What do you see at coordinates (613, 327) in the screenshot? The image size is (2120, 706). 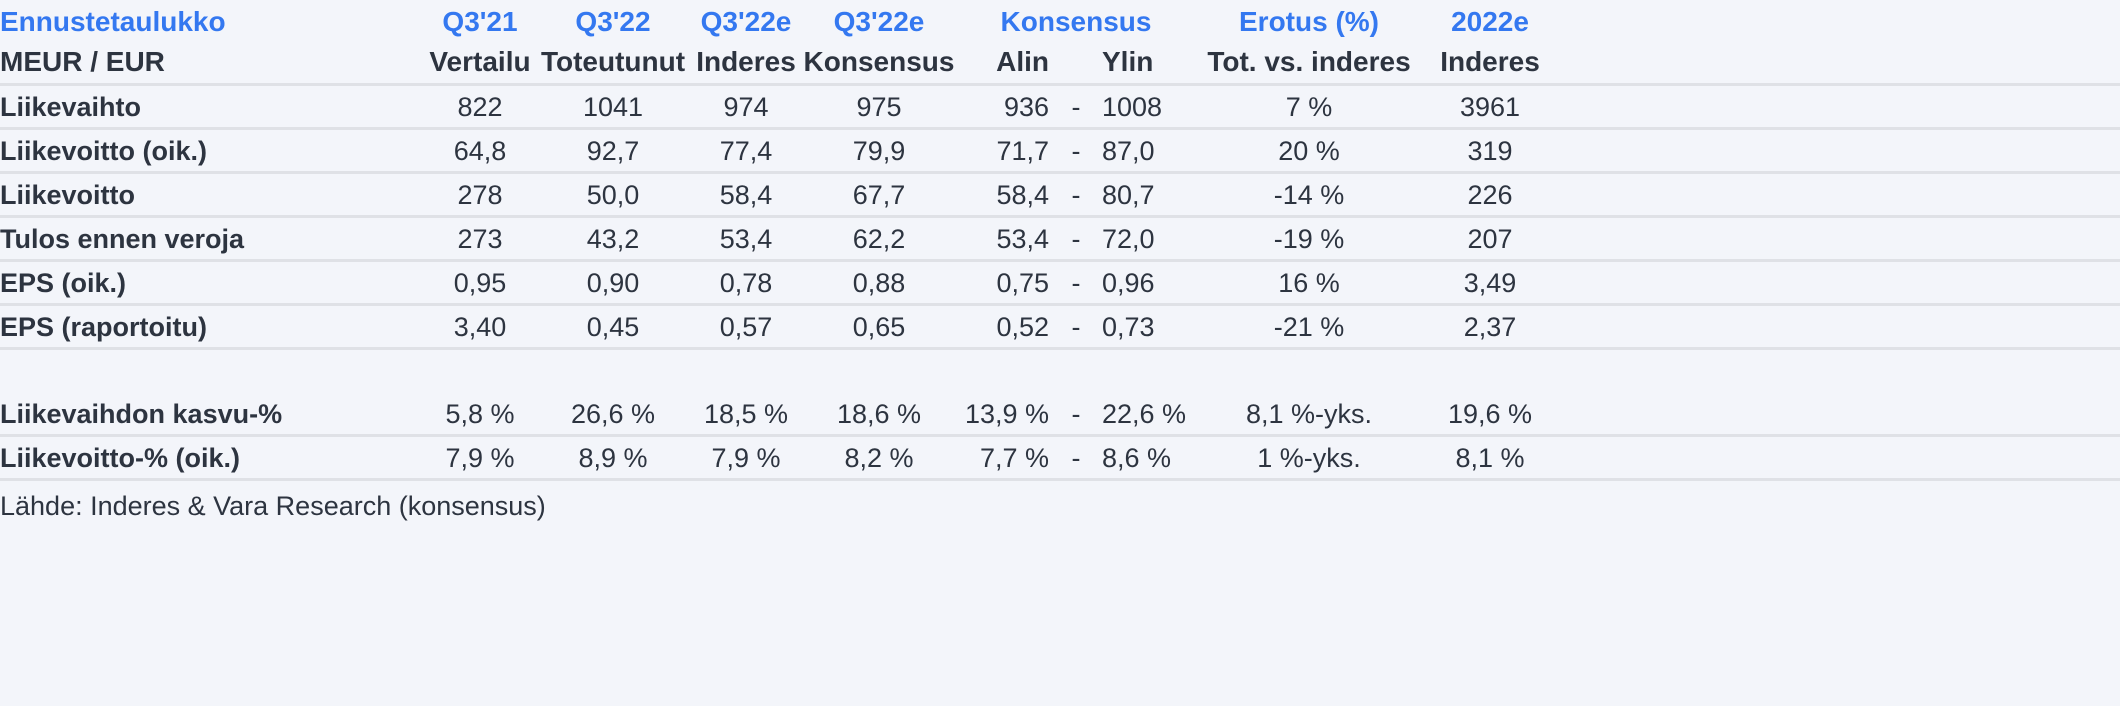 I see `cell-q322: 0,45` at bounding box center [613, 327].